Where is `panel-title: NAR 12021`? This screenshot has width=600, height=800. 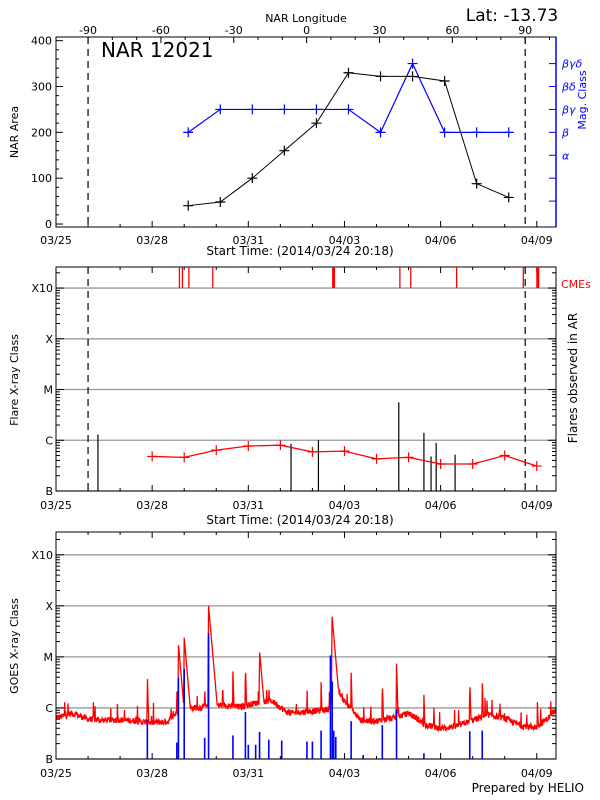
panel-title: NAR 12021 is located at coordinates (157, 50).